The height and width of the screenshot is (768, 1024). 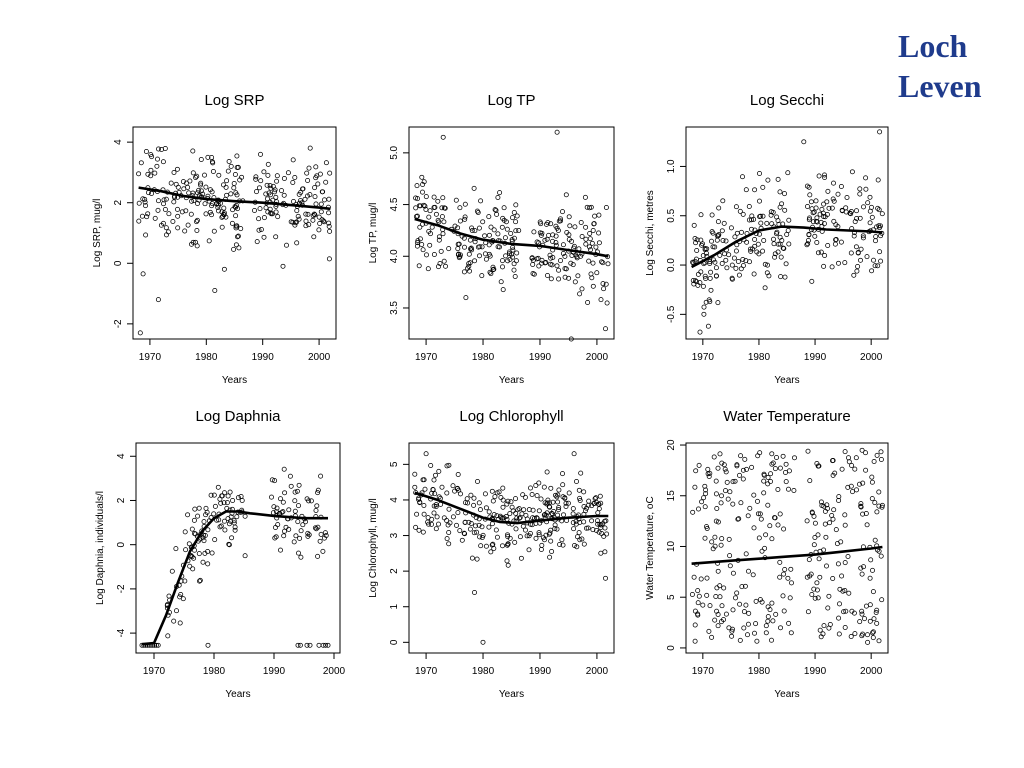 What do you see at coordinates (483, 357) in the screenshot?
I see `x-tick-label: 1980` at bounding box center [483, 357].